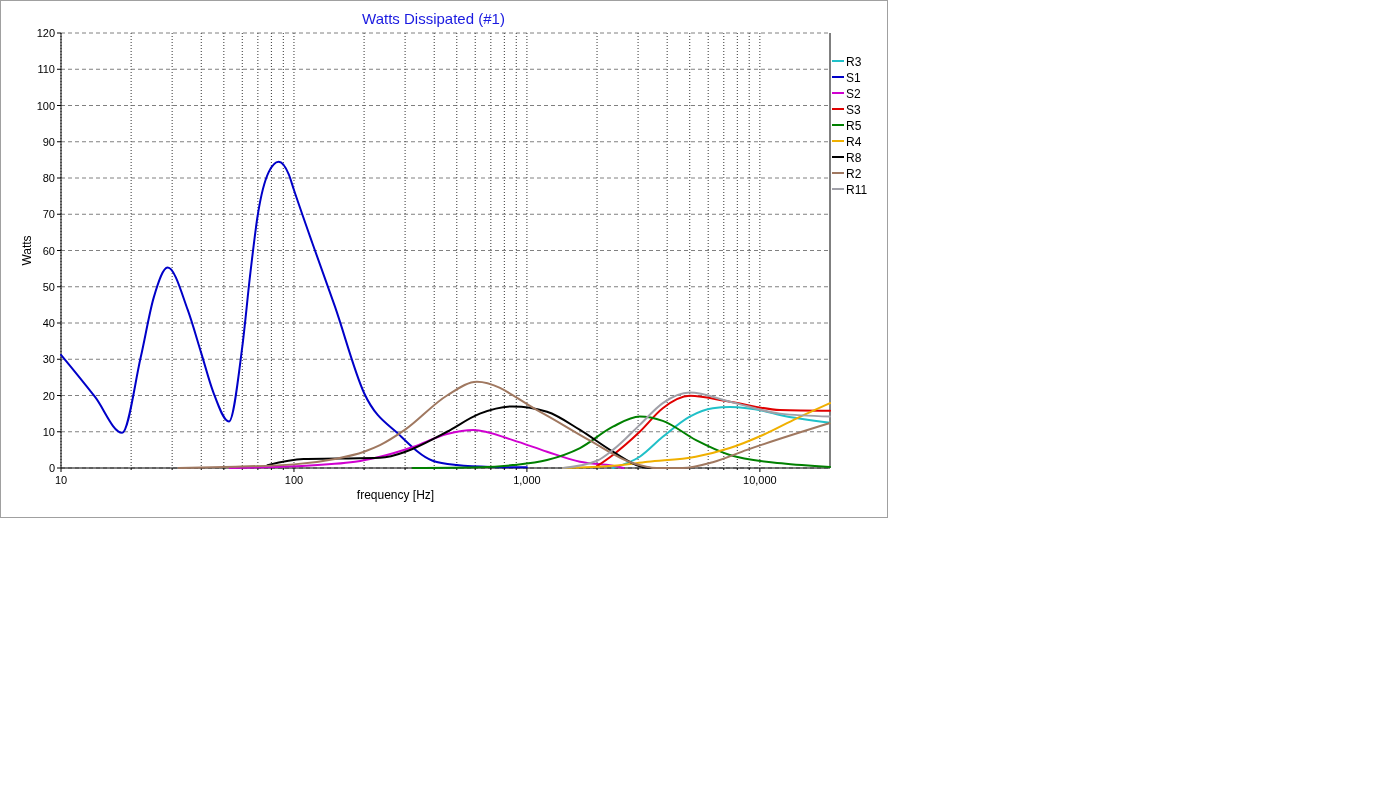  I want to click on y-tick-label: 10, so click(48, 431).